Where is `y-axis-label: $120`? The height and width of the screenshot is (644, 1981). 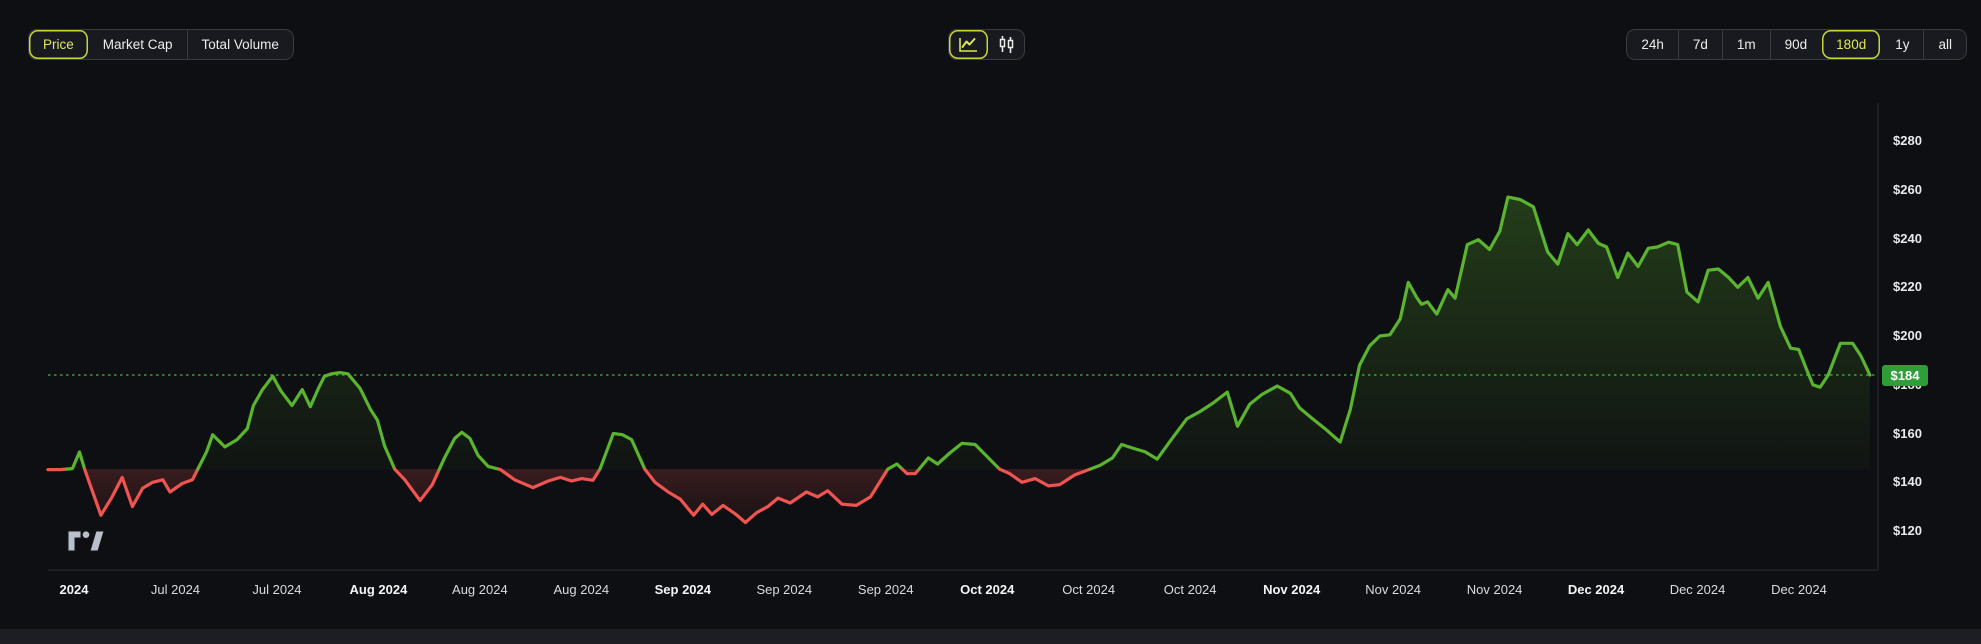 y-axis-label: $120 is located at coordinates (1907, 530).